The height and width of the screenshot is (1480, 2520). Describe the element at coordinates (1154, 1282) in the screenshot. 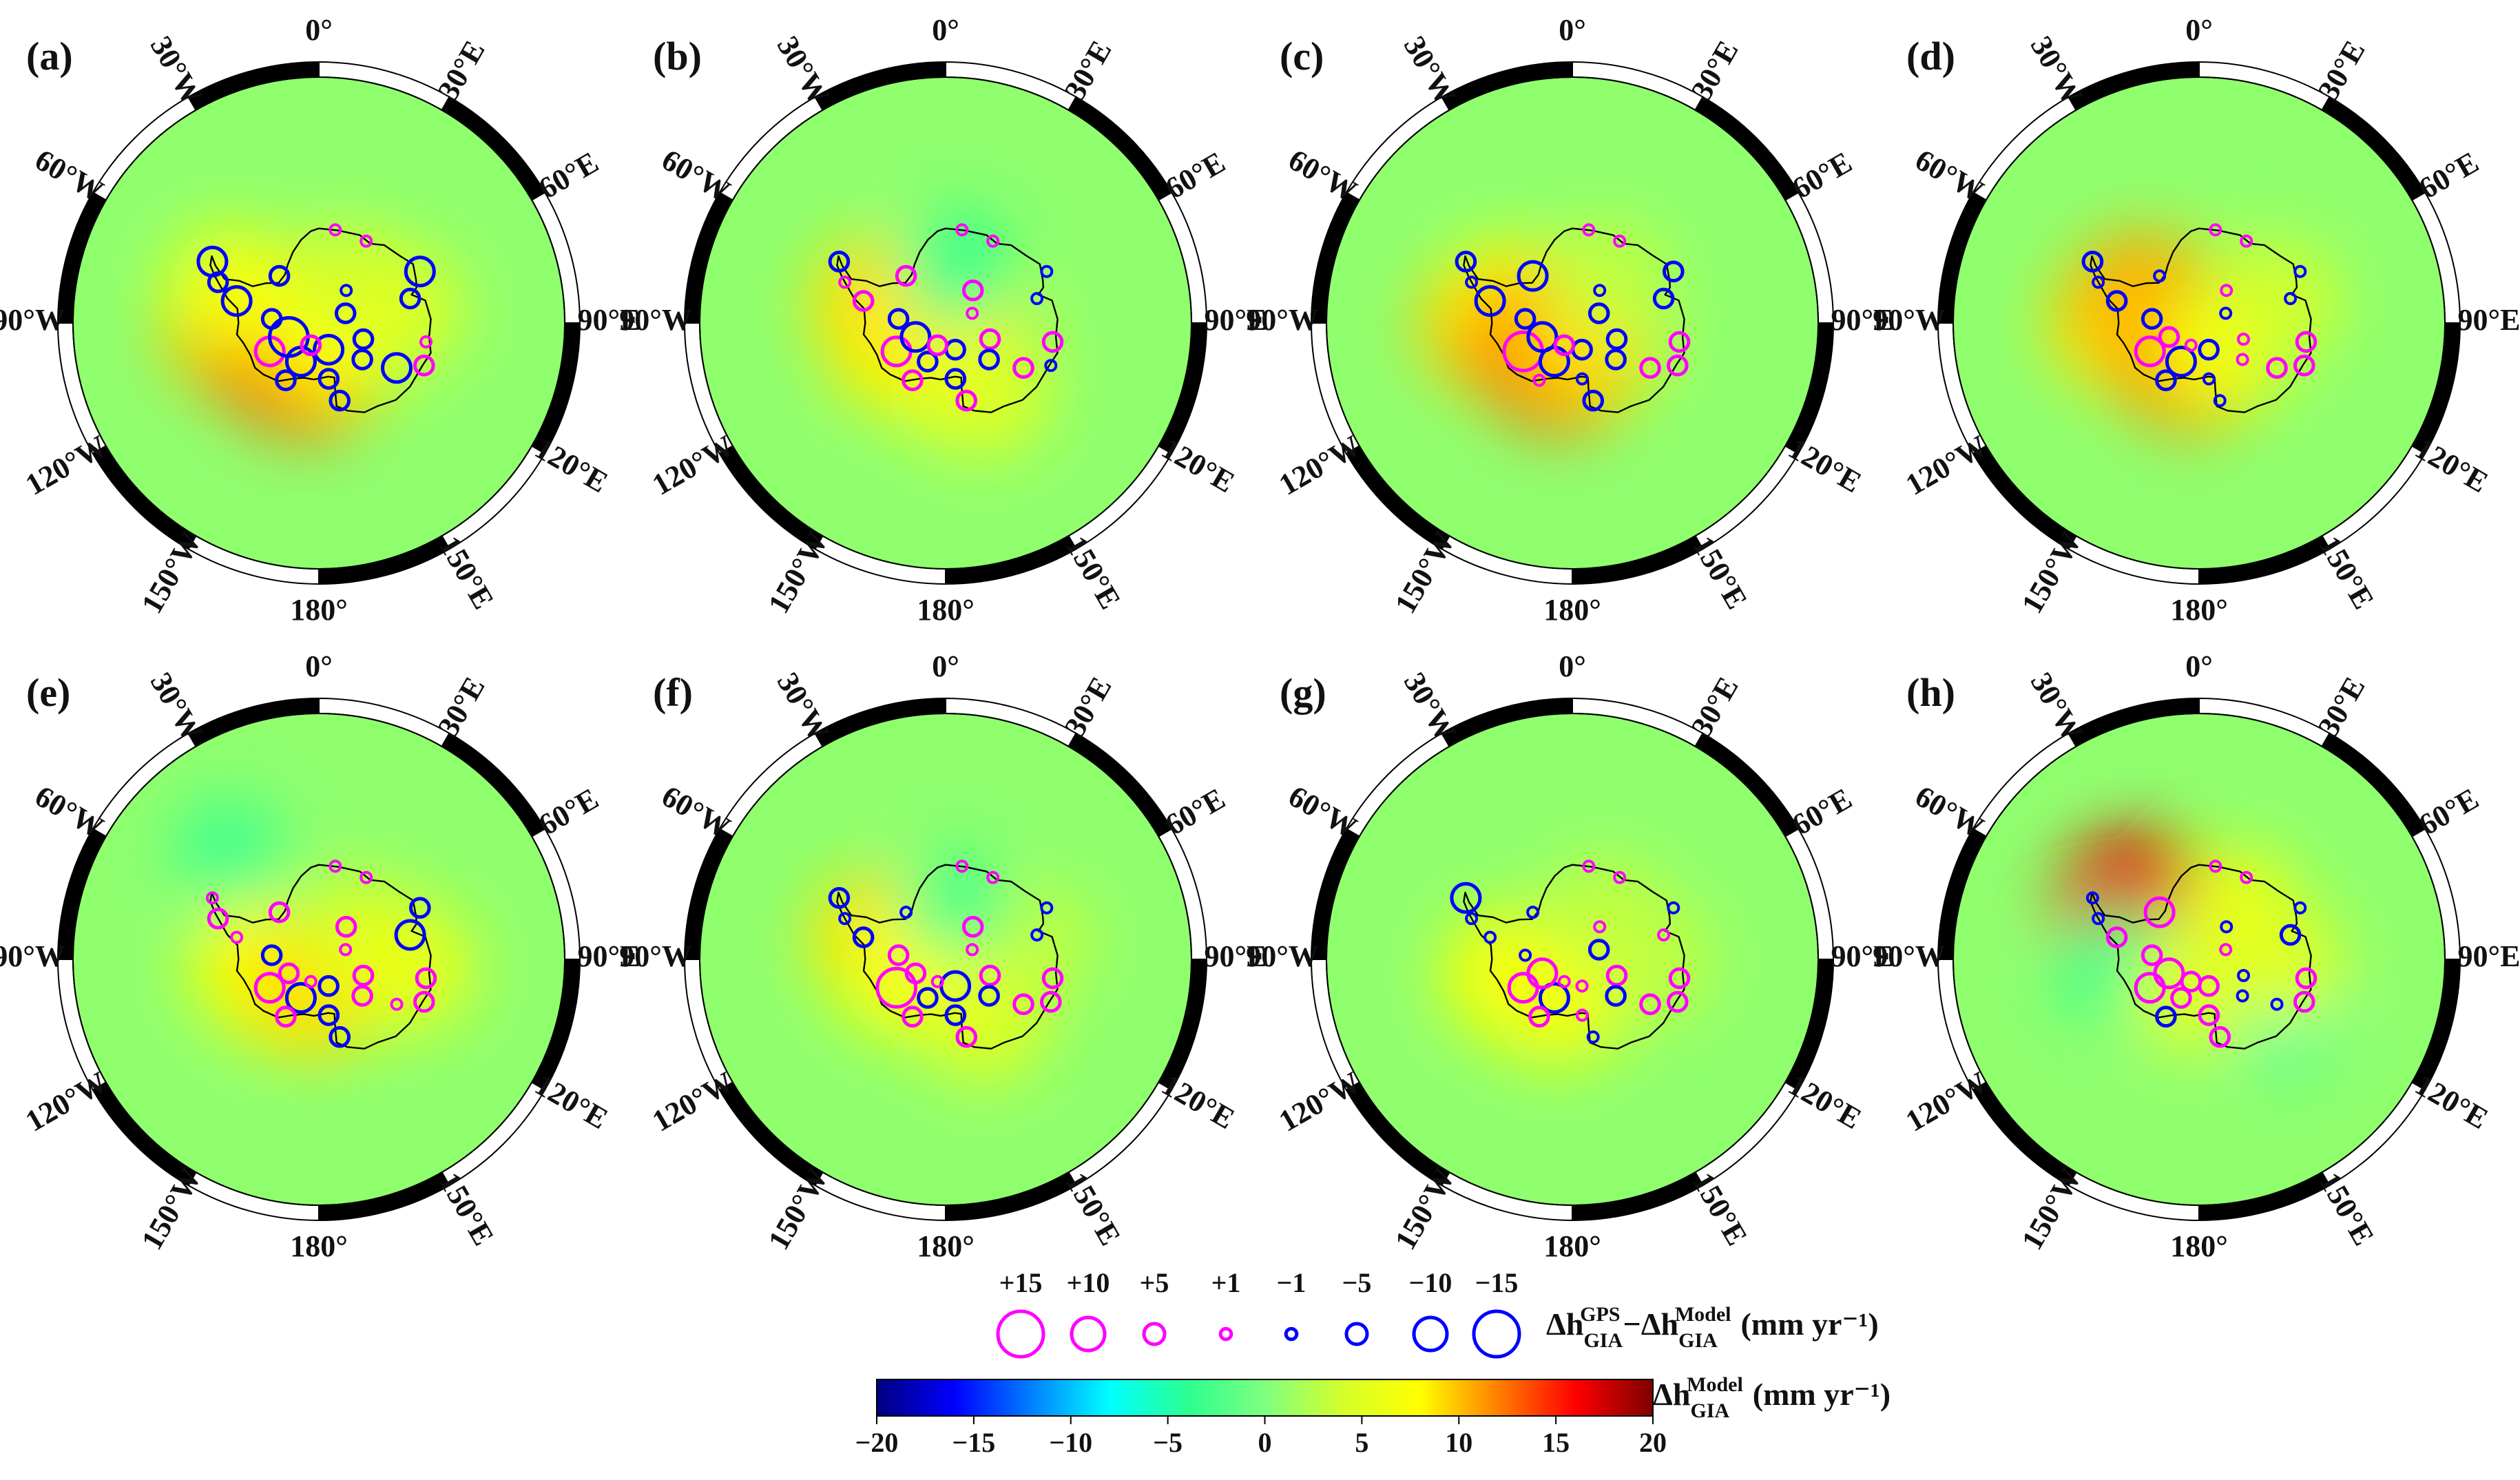

I see `legend-circle-label: +5` at that location.